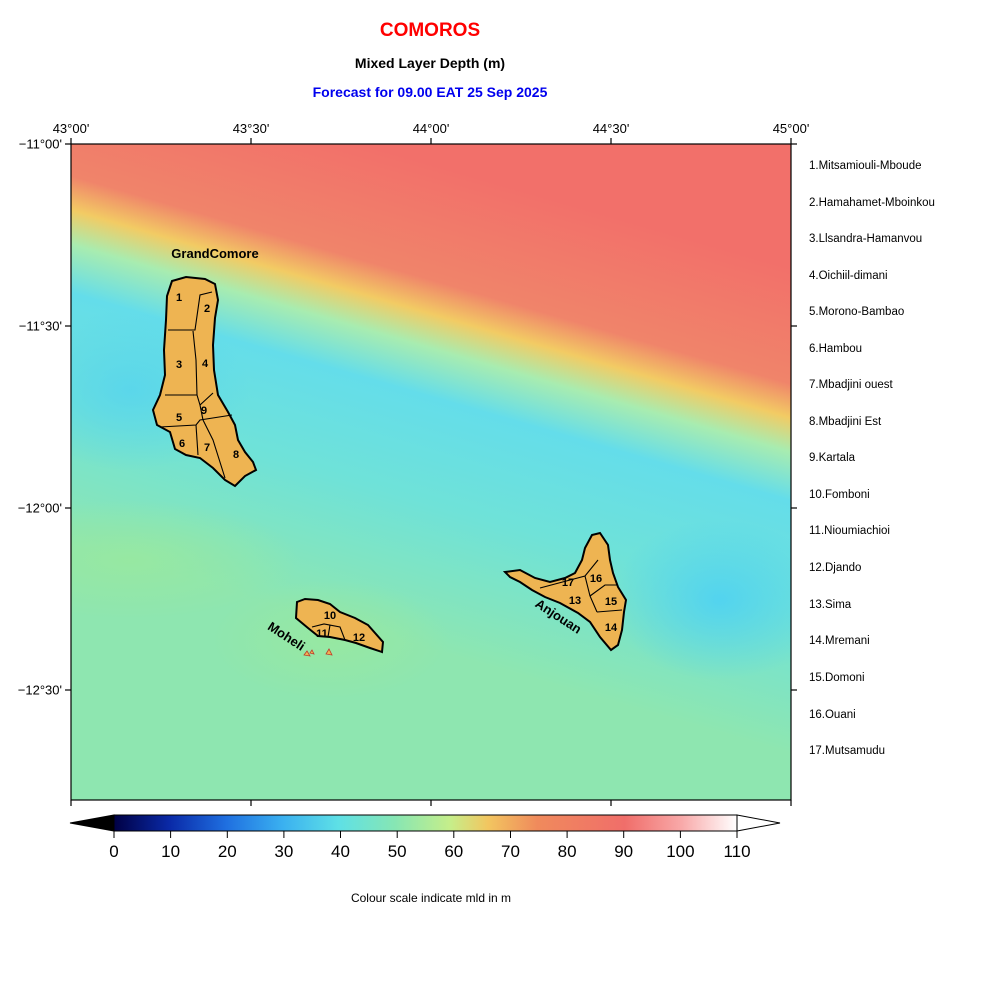 The width and height of the screenshot is (1000, 1000). Describe the element at coordinates (791, 128) in the screenshot. I see `lon-label: 45°00'` at that location.